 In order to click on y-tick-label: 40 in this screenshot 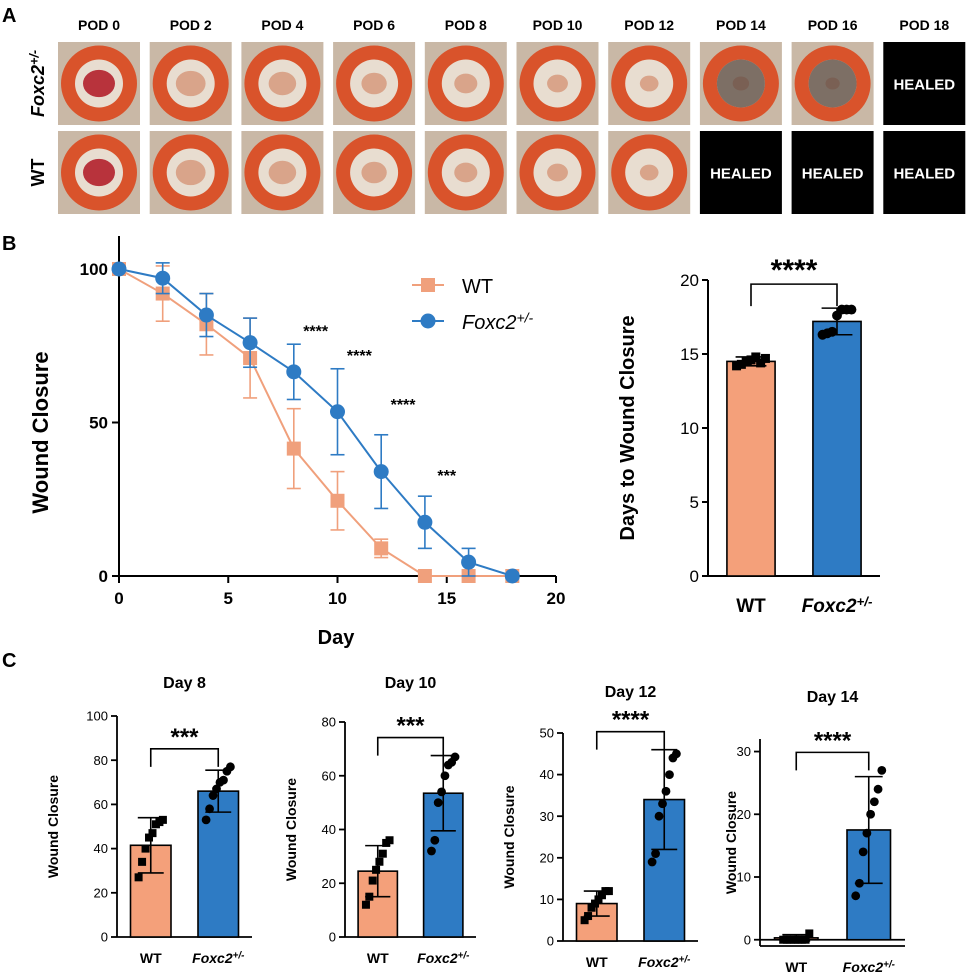, I will do `click(101, 848)`.